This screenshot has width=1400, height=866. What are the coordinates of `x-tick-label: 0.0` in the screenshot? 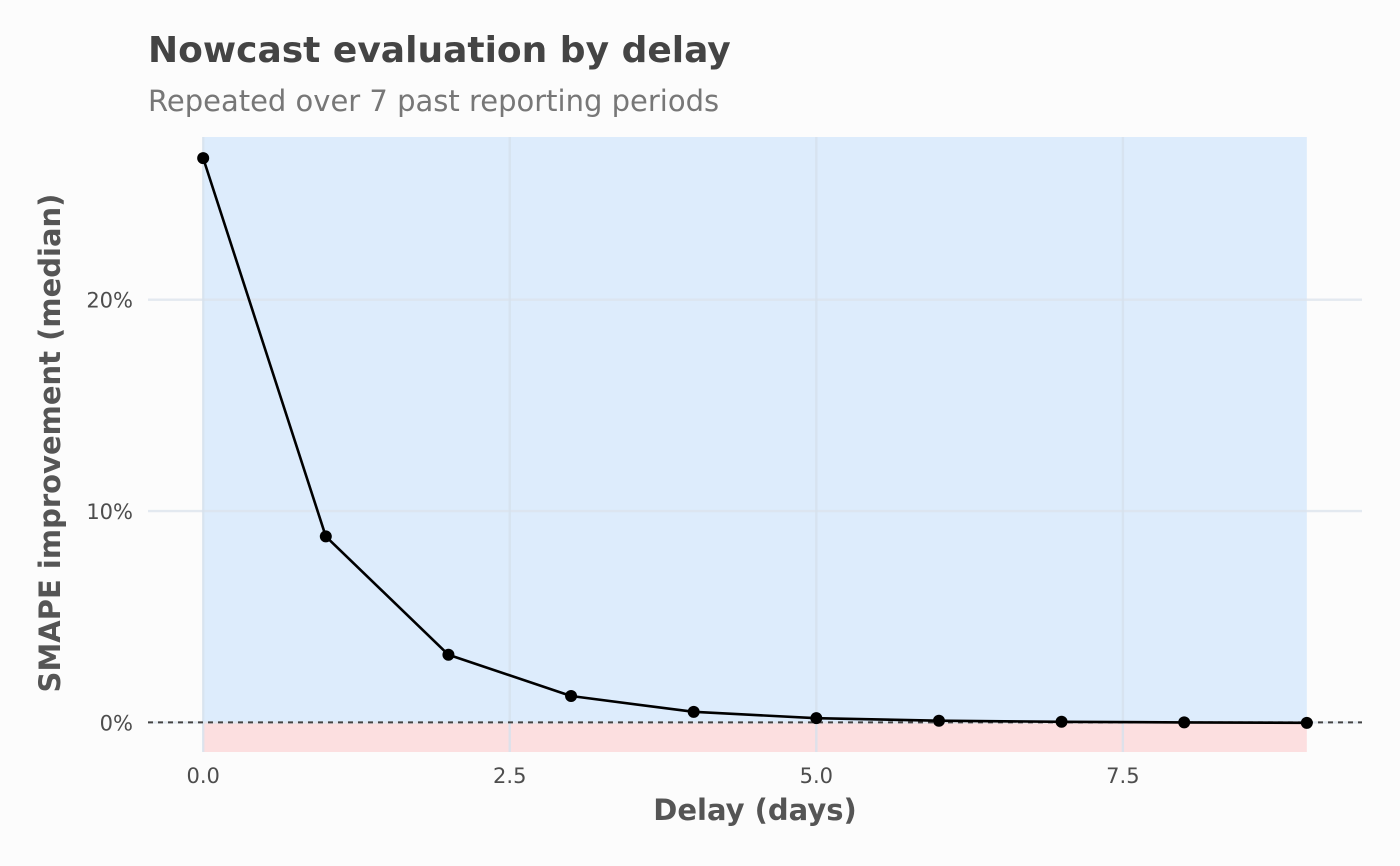 It's located at (202, 776).